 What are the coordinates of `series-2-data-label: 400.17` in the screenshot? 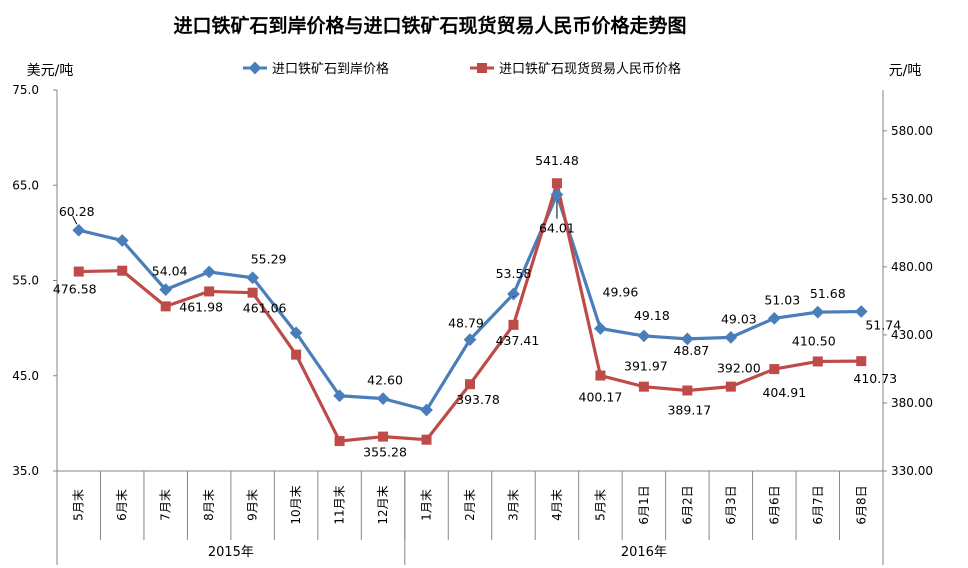 It's located at (601, 397).